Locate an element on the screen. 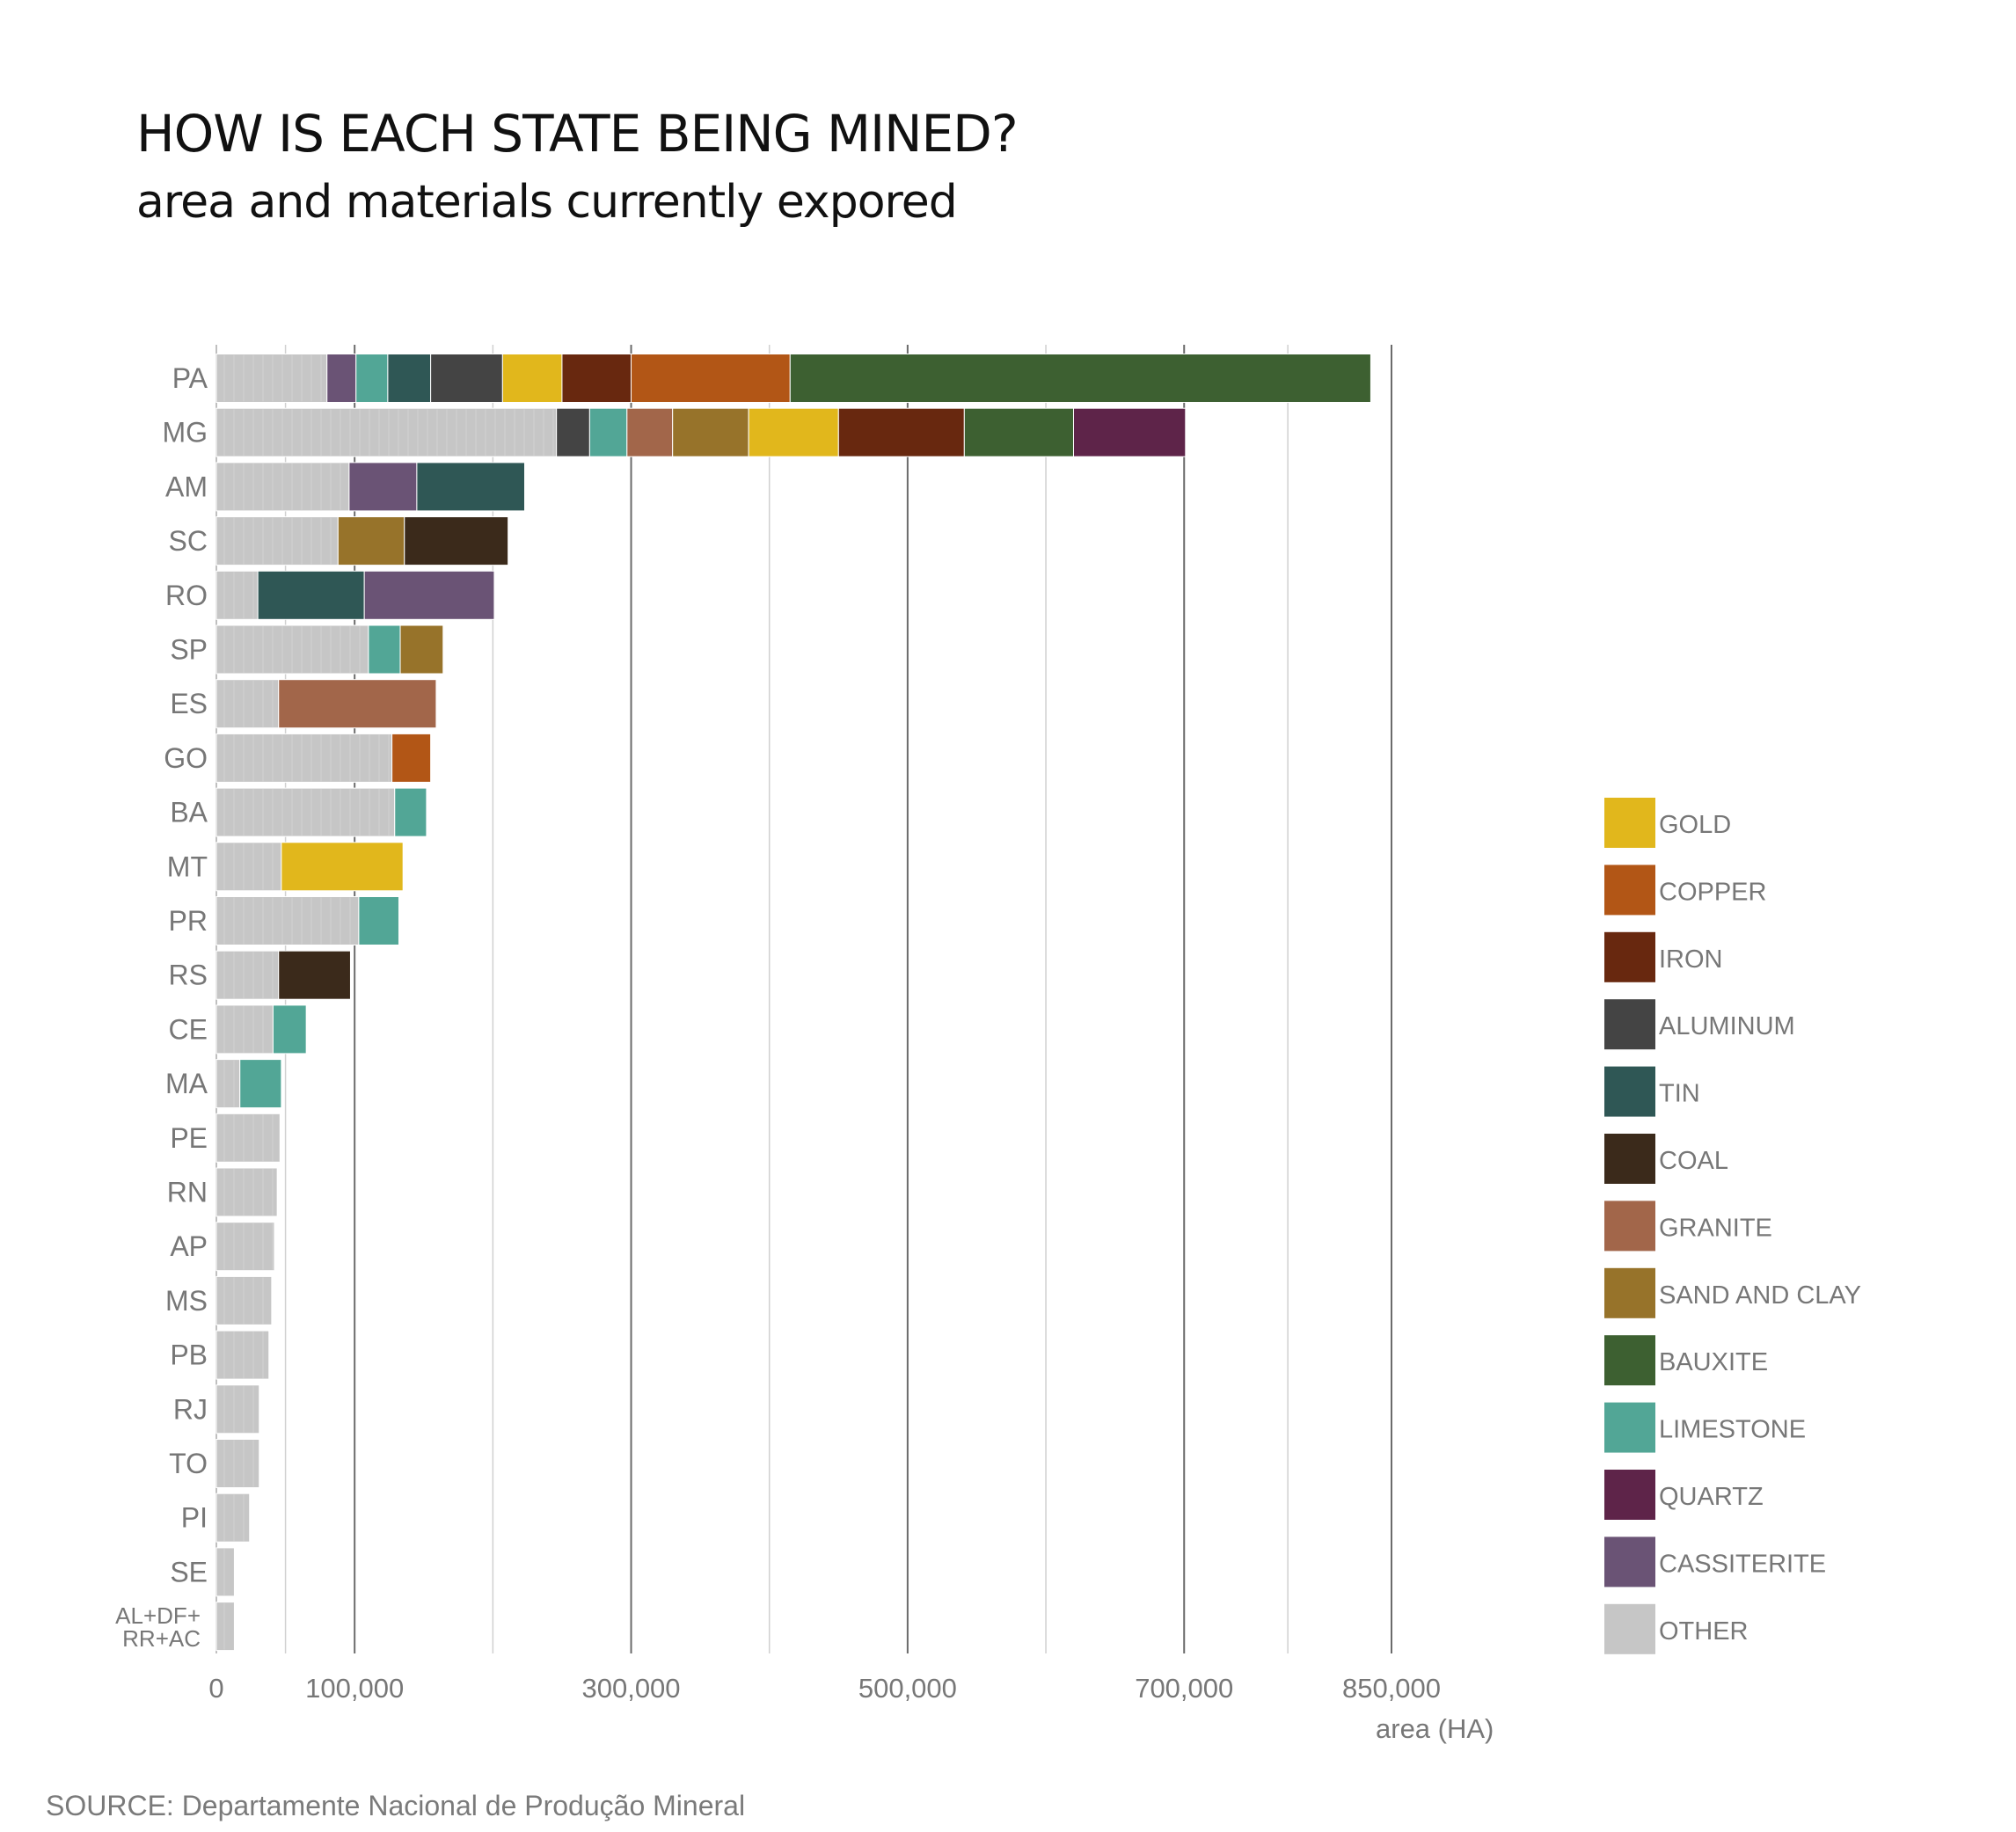 The width and height of the screenshot is (2016, 1832). bar-ro is located at coordinates (355, 595).